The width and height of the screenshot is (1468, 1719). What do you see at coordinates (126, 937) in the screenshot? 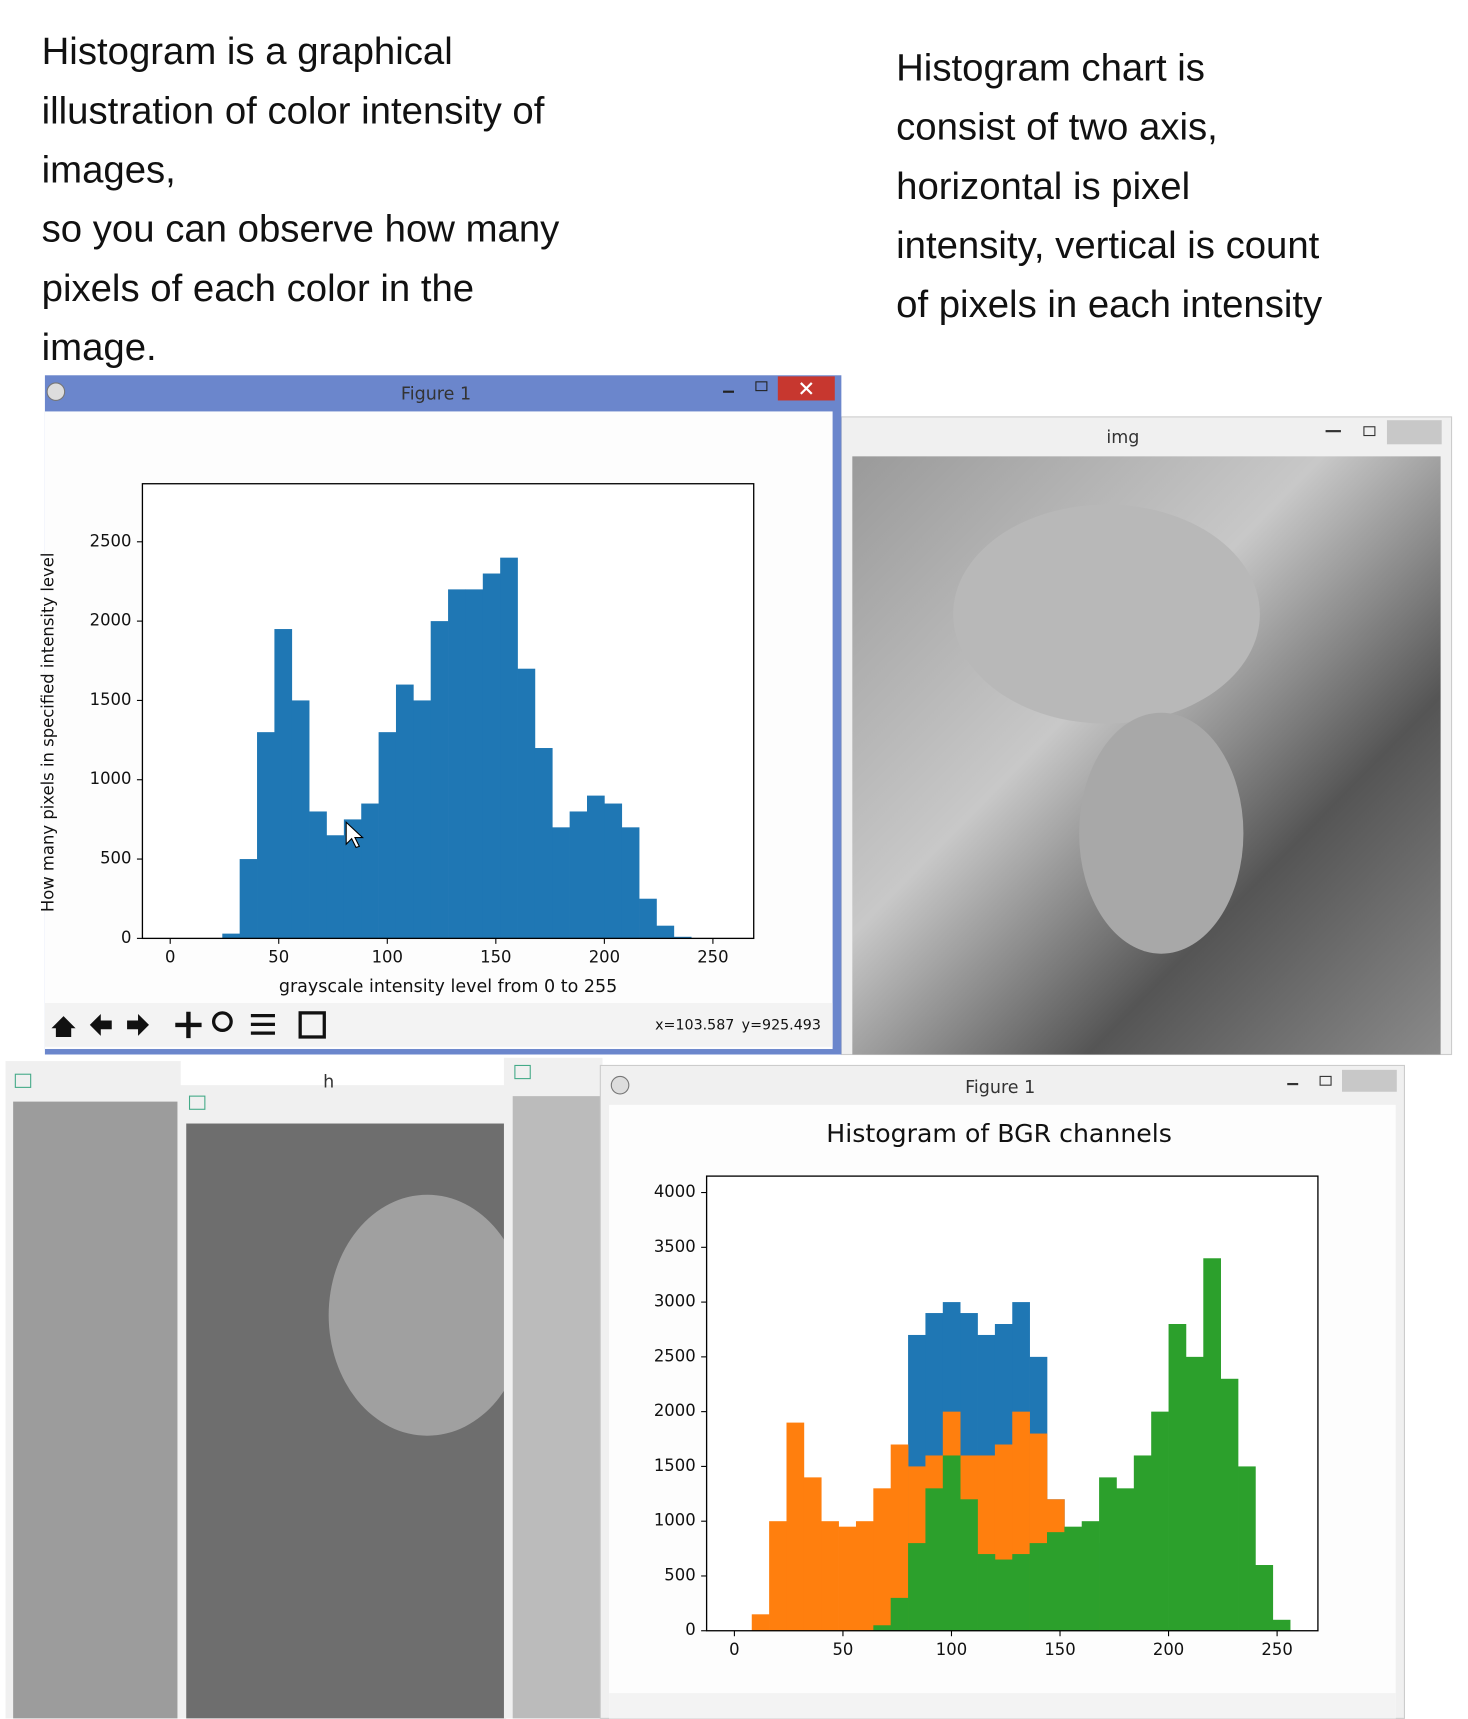
I see `y-tick-label: 0` at bounding box center [126, 937].